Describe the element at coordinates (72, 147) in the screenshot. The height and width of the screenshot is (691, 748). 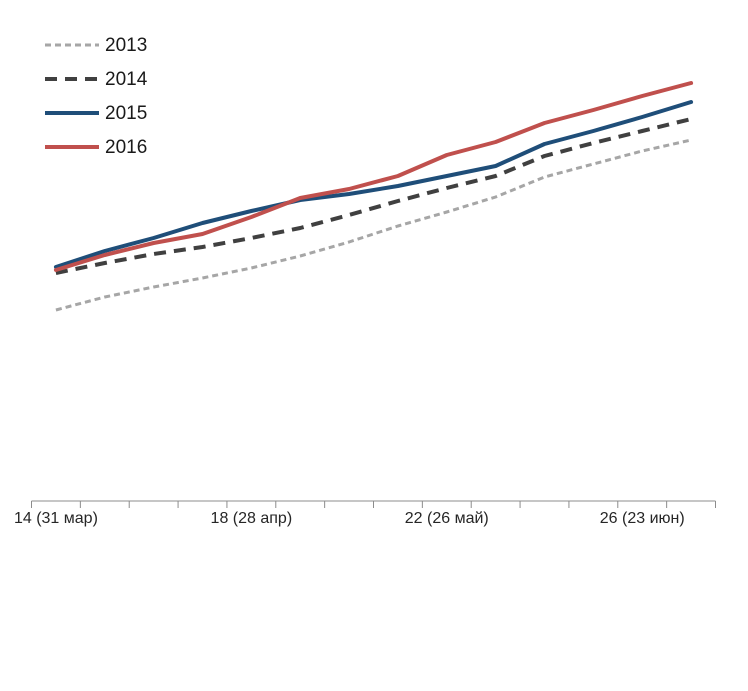
I see `legend-line-swatch-2016` at that location.